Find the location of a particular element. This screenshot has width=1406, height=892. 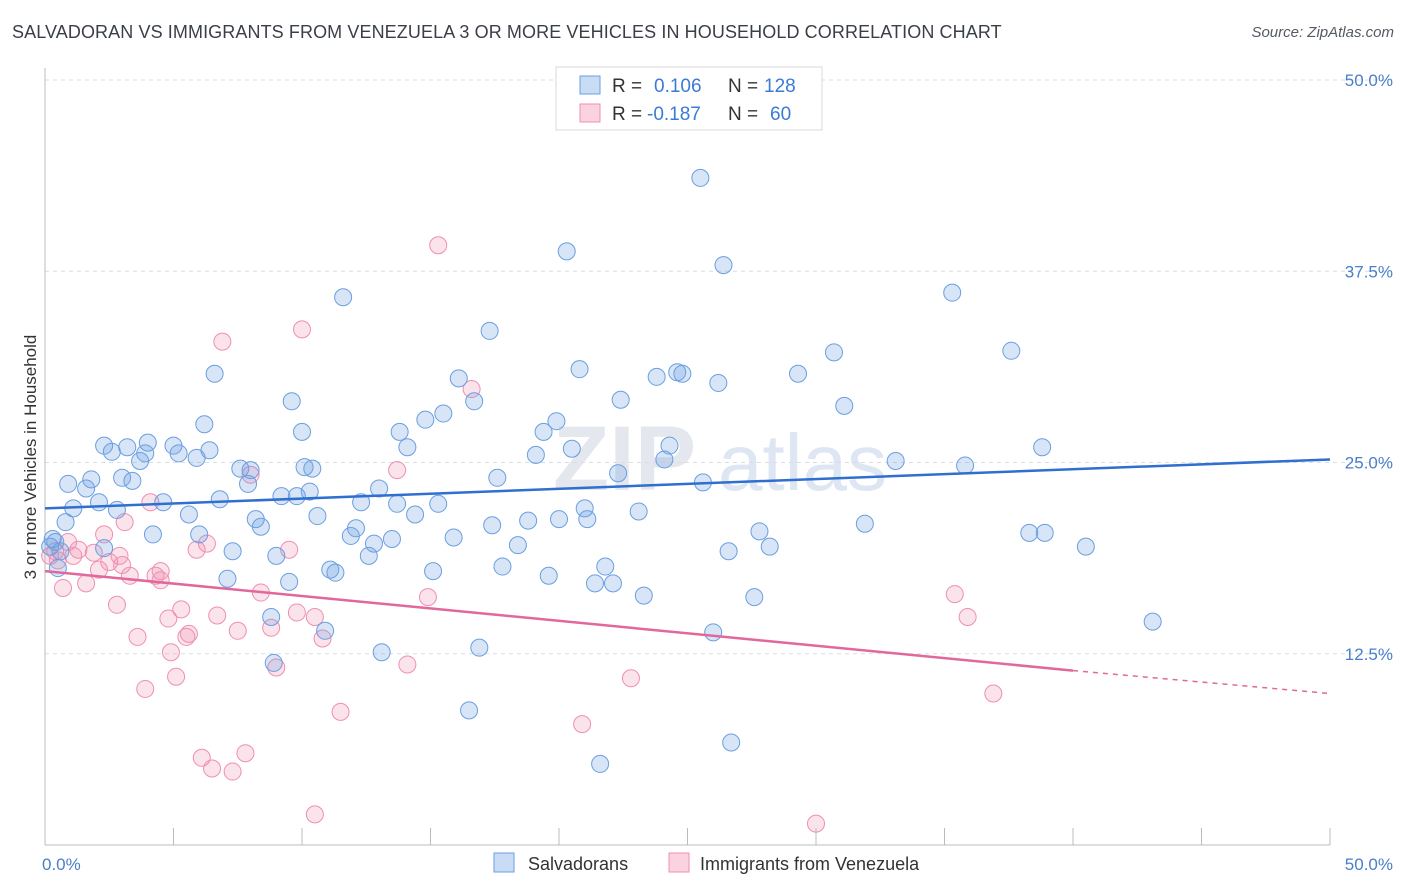

stats-n-value-blue: 128 is located at coordinates (780, 86).